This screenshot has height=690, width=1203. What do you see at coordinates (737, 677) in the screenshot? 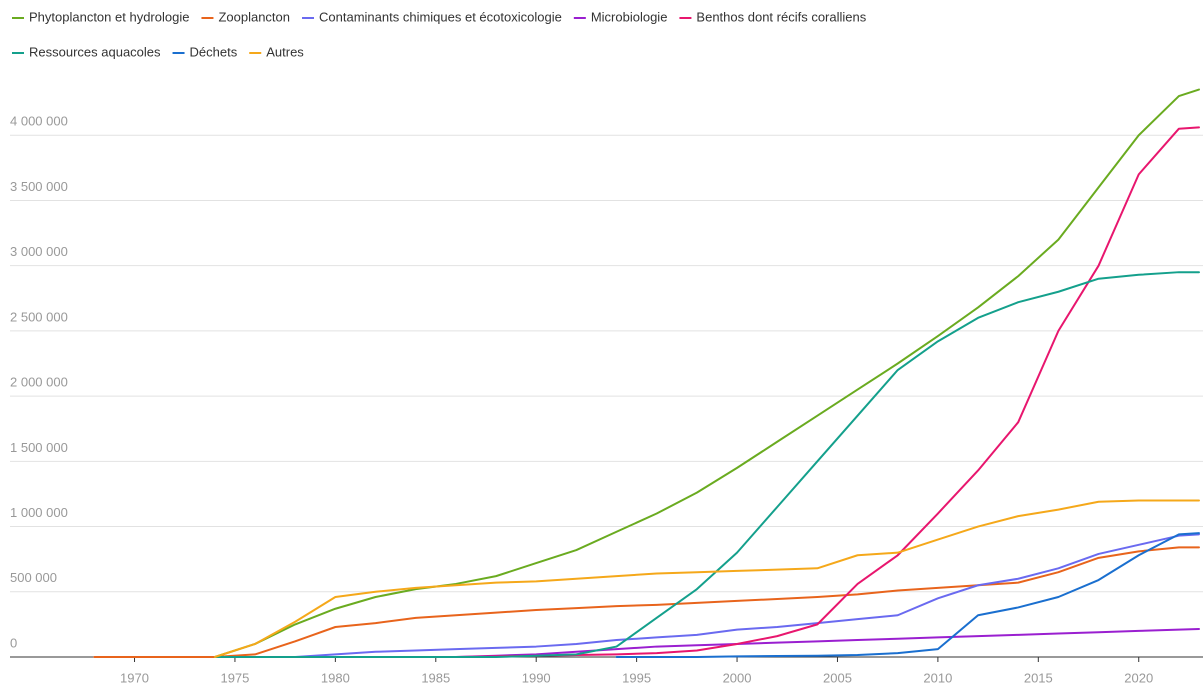
I see `x-tick-label: 2000` at bounding box center [737, 677].